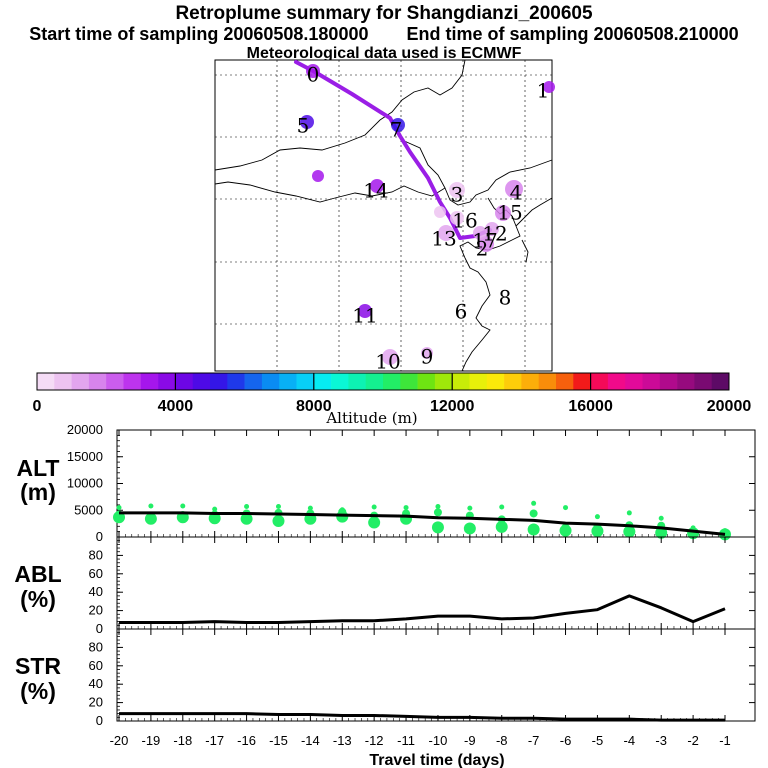 Image resolution: width=768 pixels, height=768 pixels. What do you see at coordinates (470, 740) in the screenshot?
I see `x-tick-label: -9` at bounding box center [470, 740].